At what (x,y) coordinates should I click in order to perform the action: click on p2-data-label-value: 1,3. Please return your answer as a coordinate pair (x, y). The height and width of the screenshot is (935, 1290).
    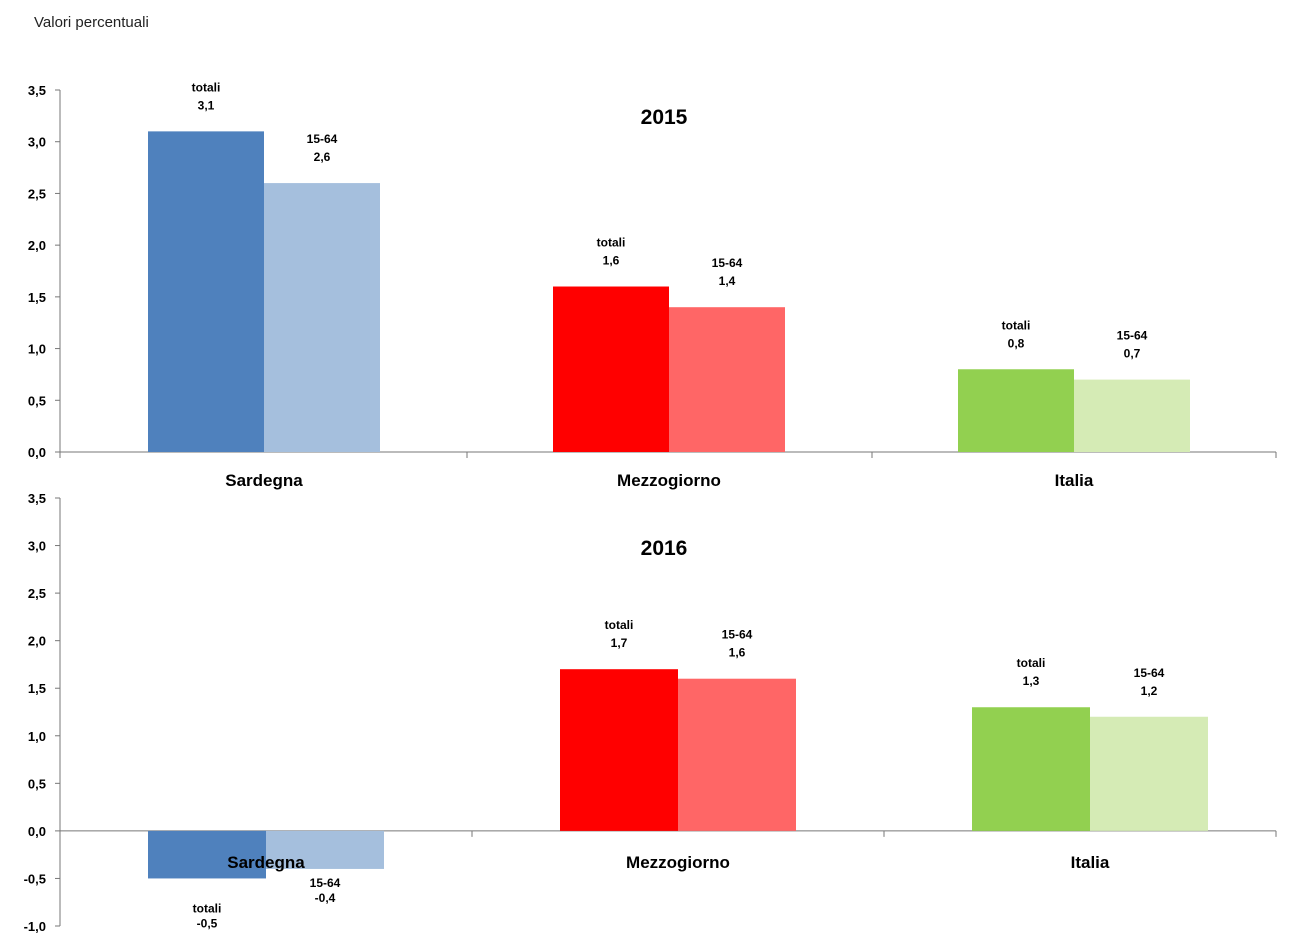
    Looking at the image, I should click on (1031, 681).